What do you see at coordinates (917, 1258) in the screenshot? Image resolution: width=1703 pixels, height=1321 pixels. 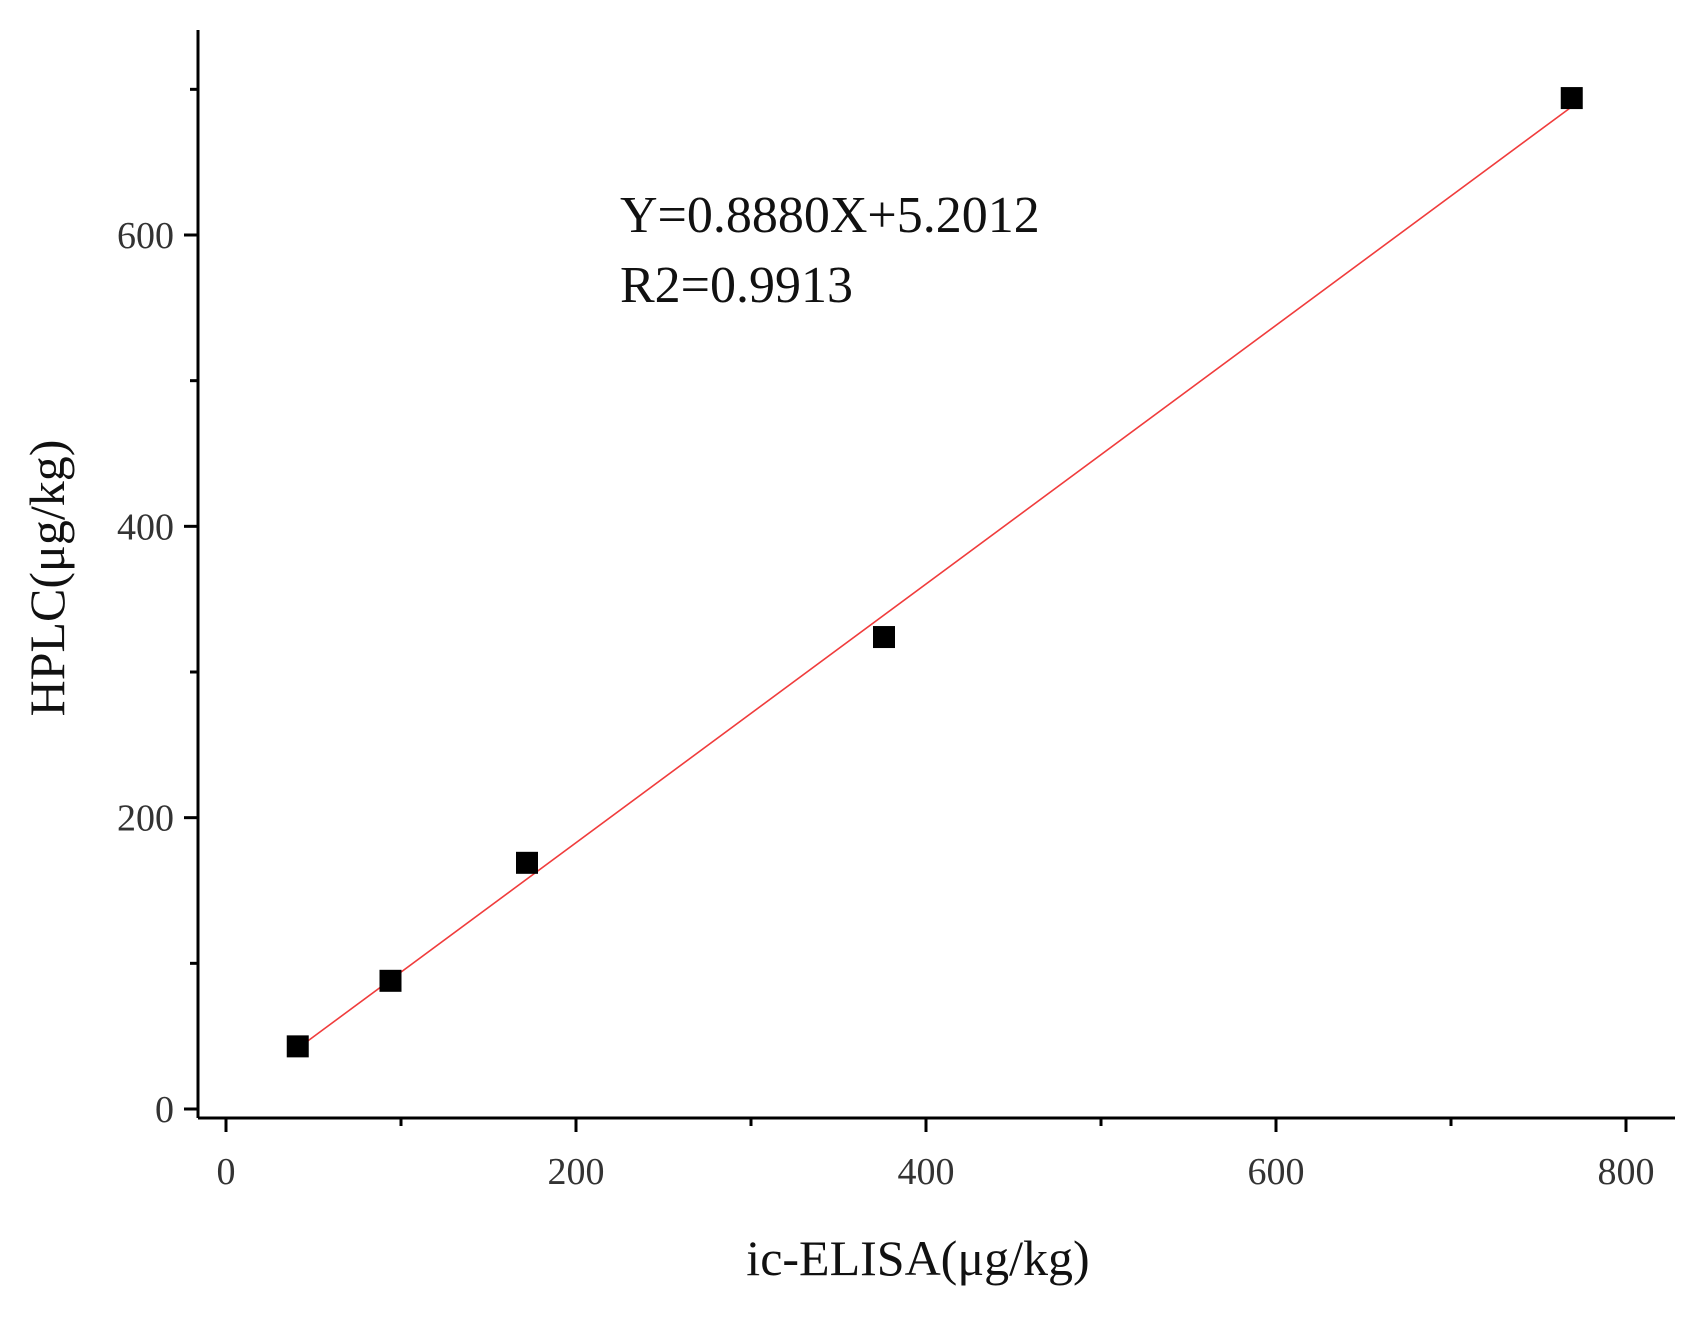 I see `x-axis-title: ic-ELISA(μg/kg)` at bounding box center [917, 1258].